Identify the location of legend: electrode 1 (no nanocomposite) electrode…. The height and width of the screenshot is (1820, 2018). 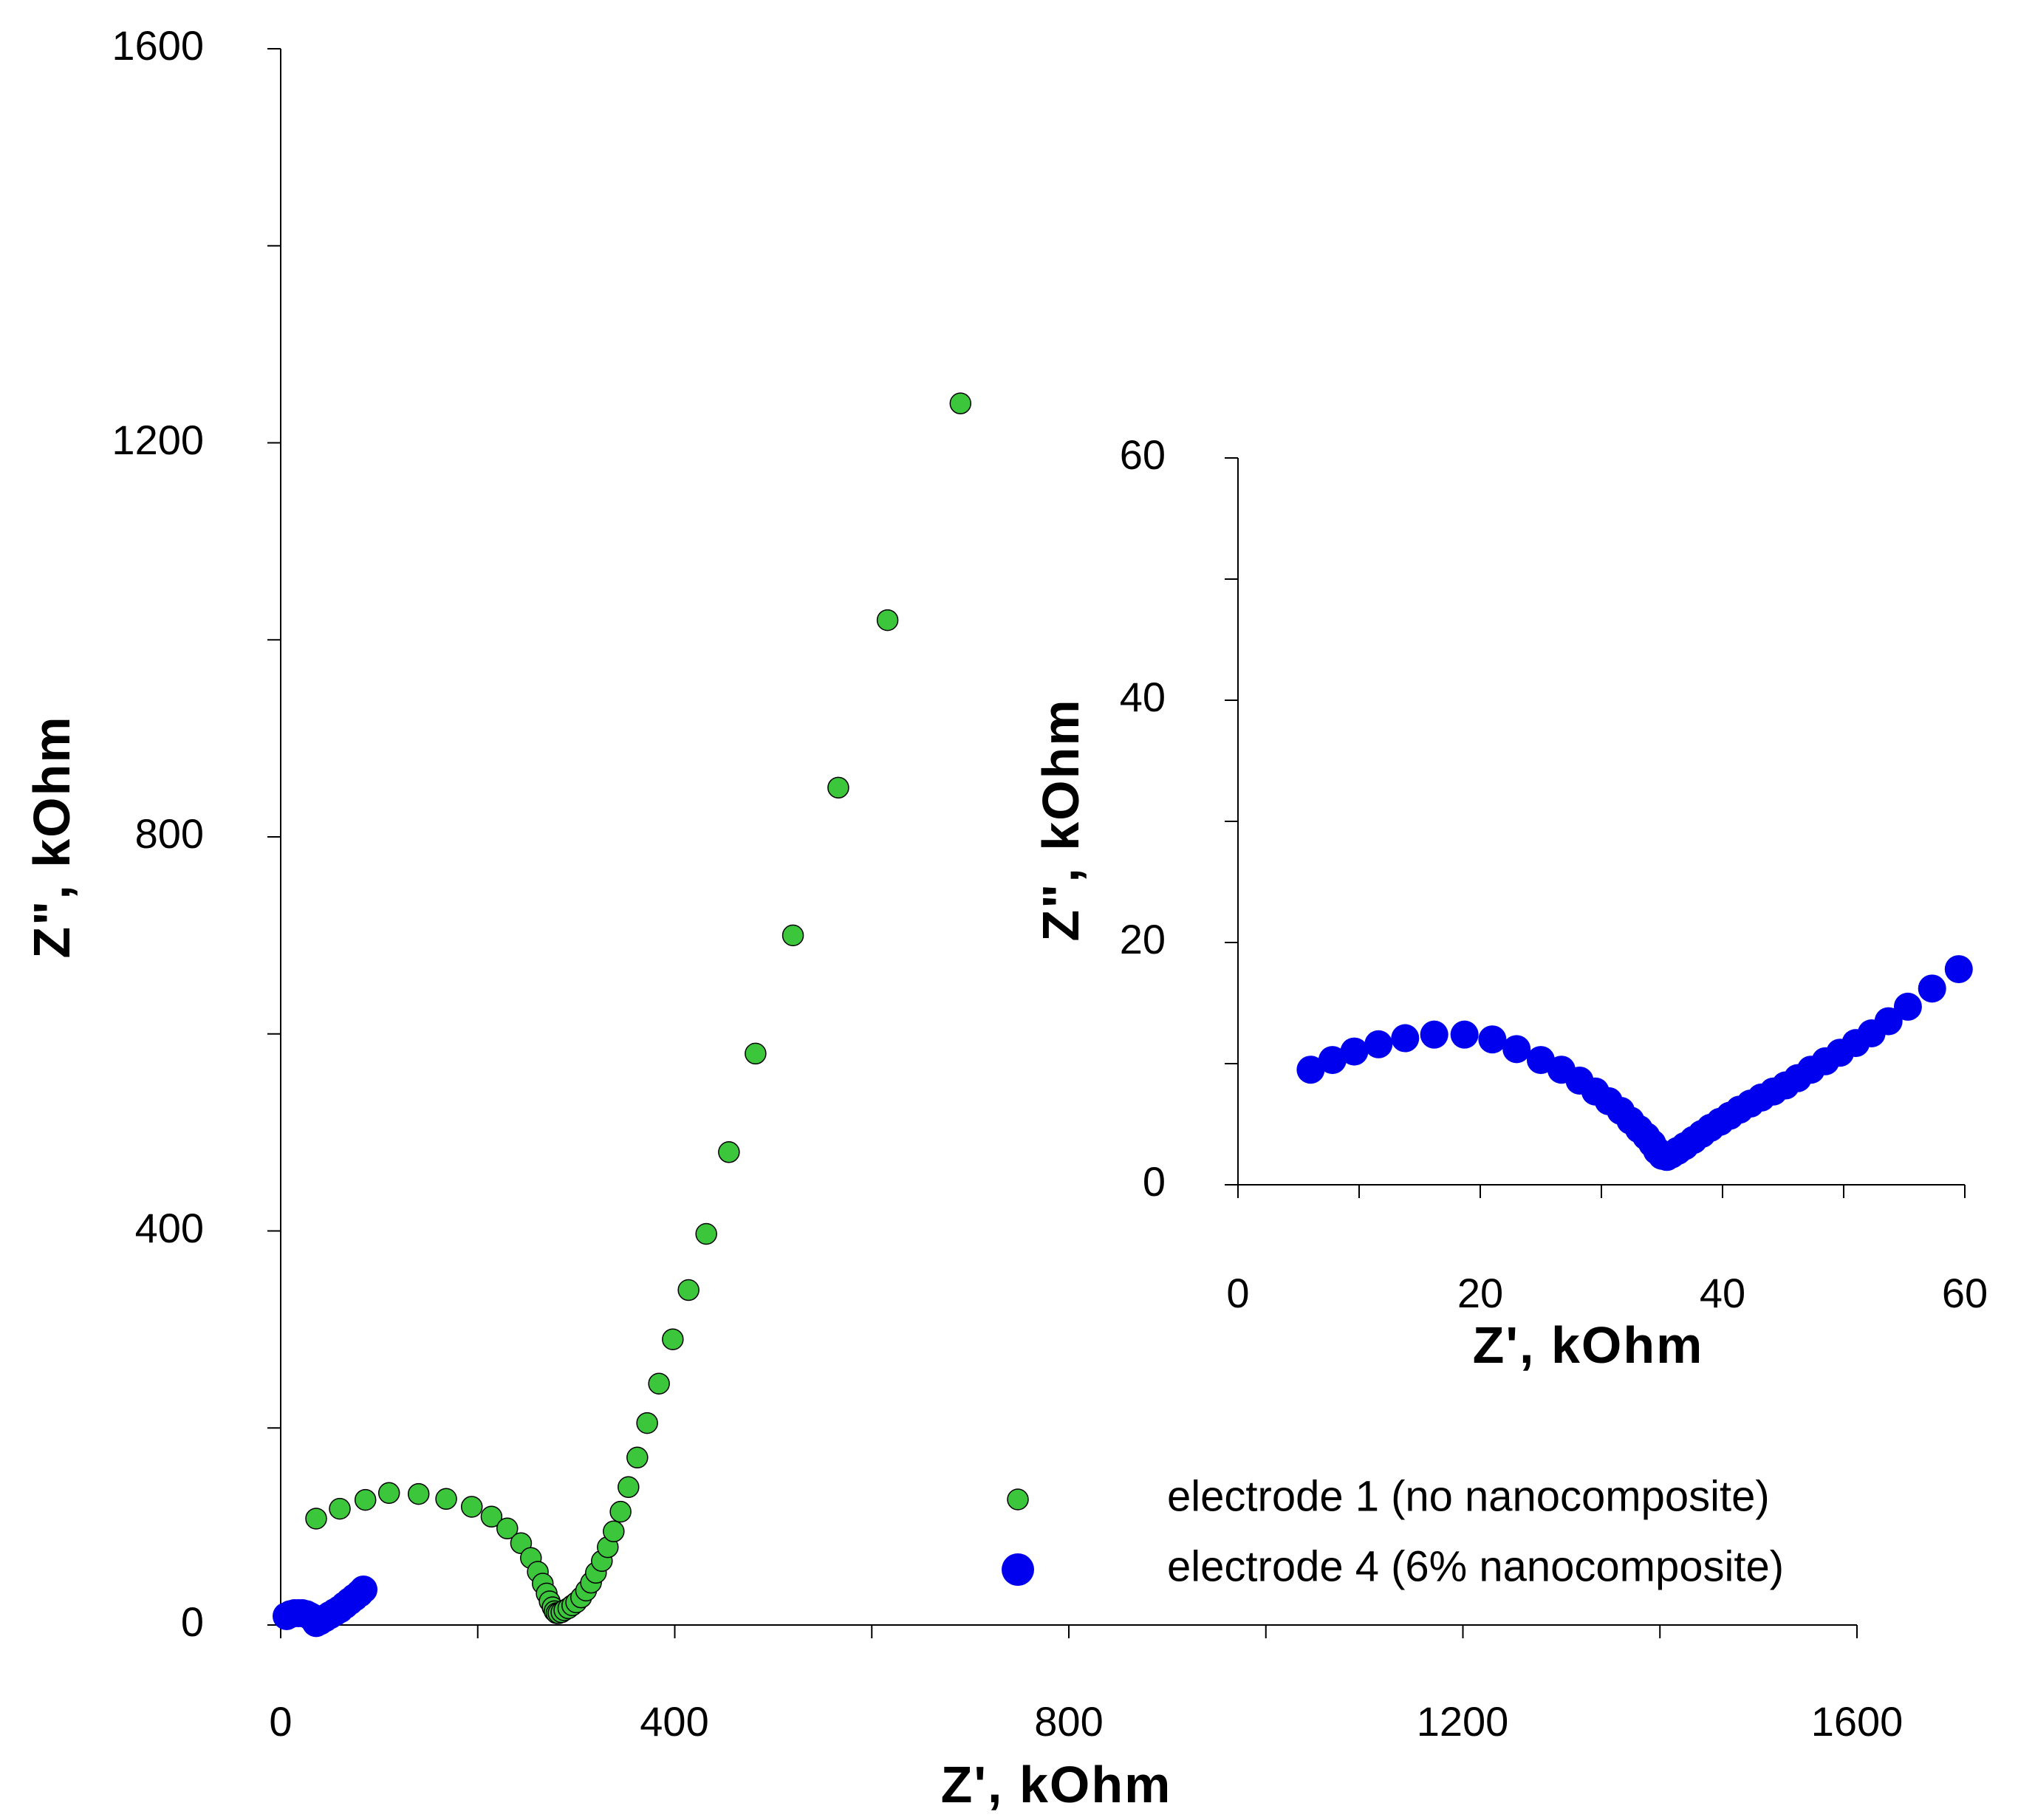
(1393, 1531).